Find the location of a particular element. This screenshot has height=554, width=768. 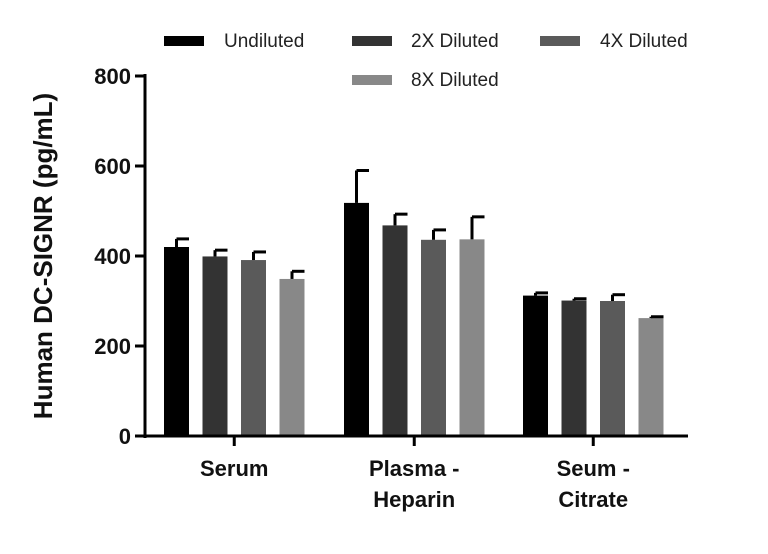

legend-label-2: 4X Diluted is located at coordinates (644, 41).